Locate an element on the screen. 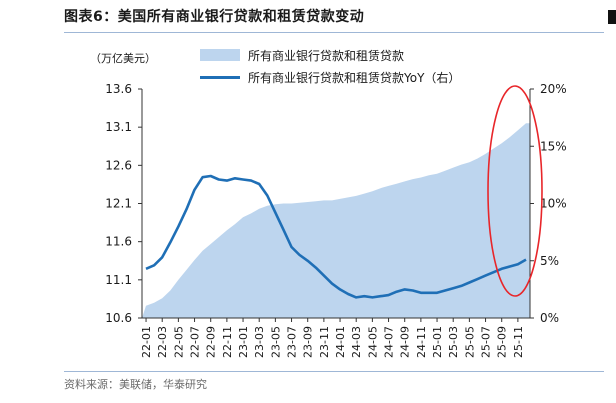 The height and width of the screenshot is (403, 616). x-tick-label: 24-11 is located at coordinates (421, 342).